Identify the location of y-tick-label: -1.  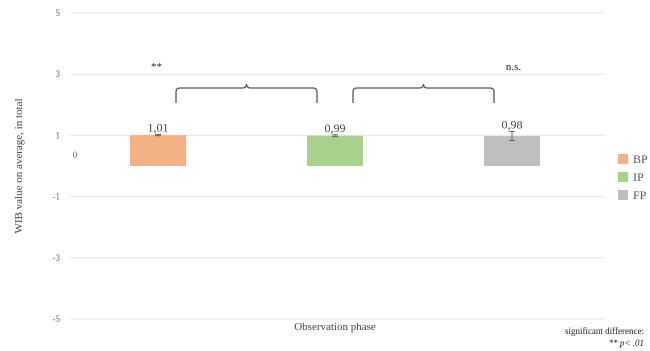
(57, 197).